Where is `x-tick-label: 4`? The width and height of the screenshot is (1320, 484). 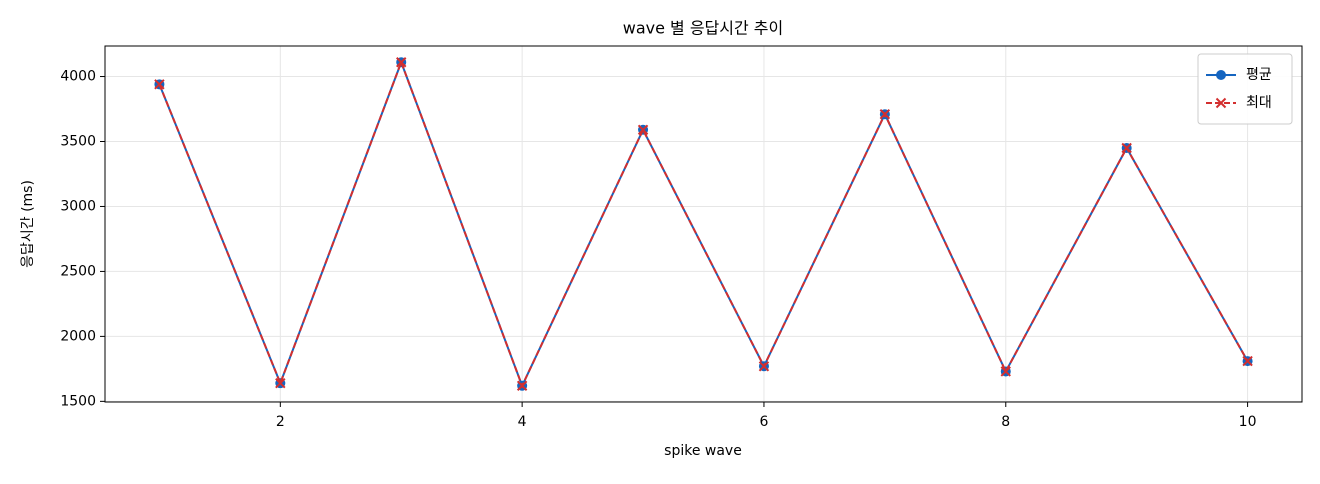
x-tick-label: 4 is located at coordinates (522, 422).